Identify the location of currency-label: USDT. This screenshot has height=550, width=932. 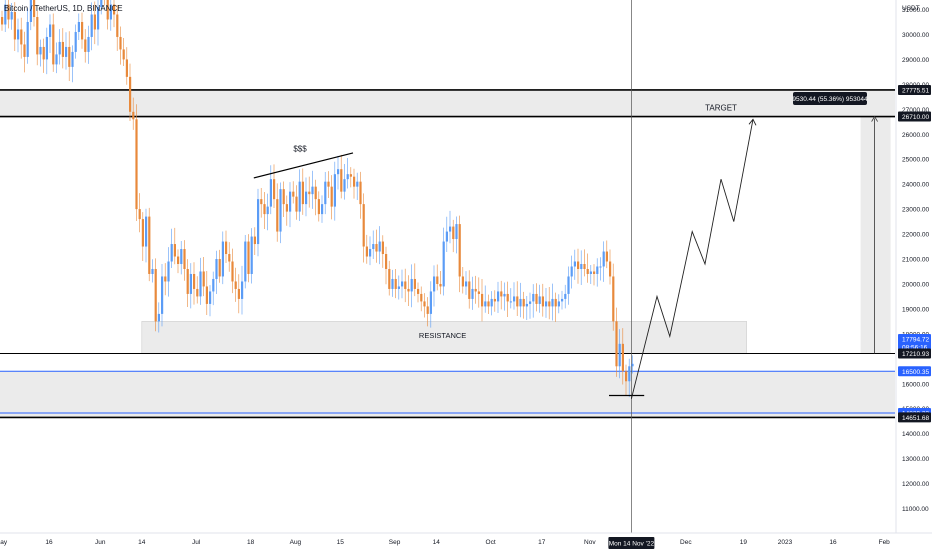
(911, 8).